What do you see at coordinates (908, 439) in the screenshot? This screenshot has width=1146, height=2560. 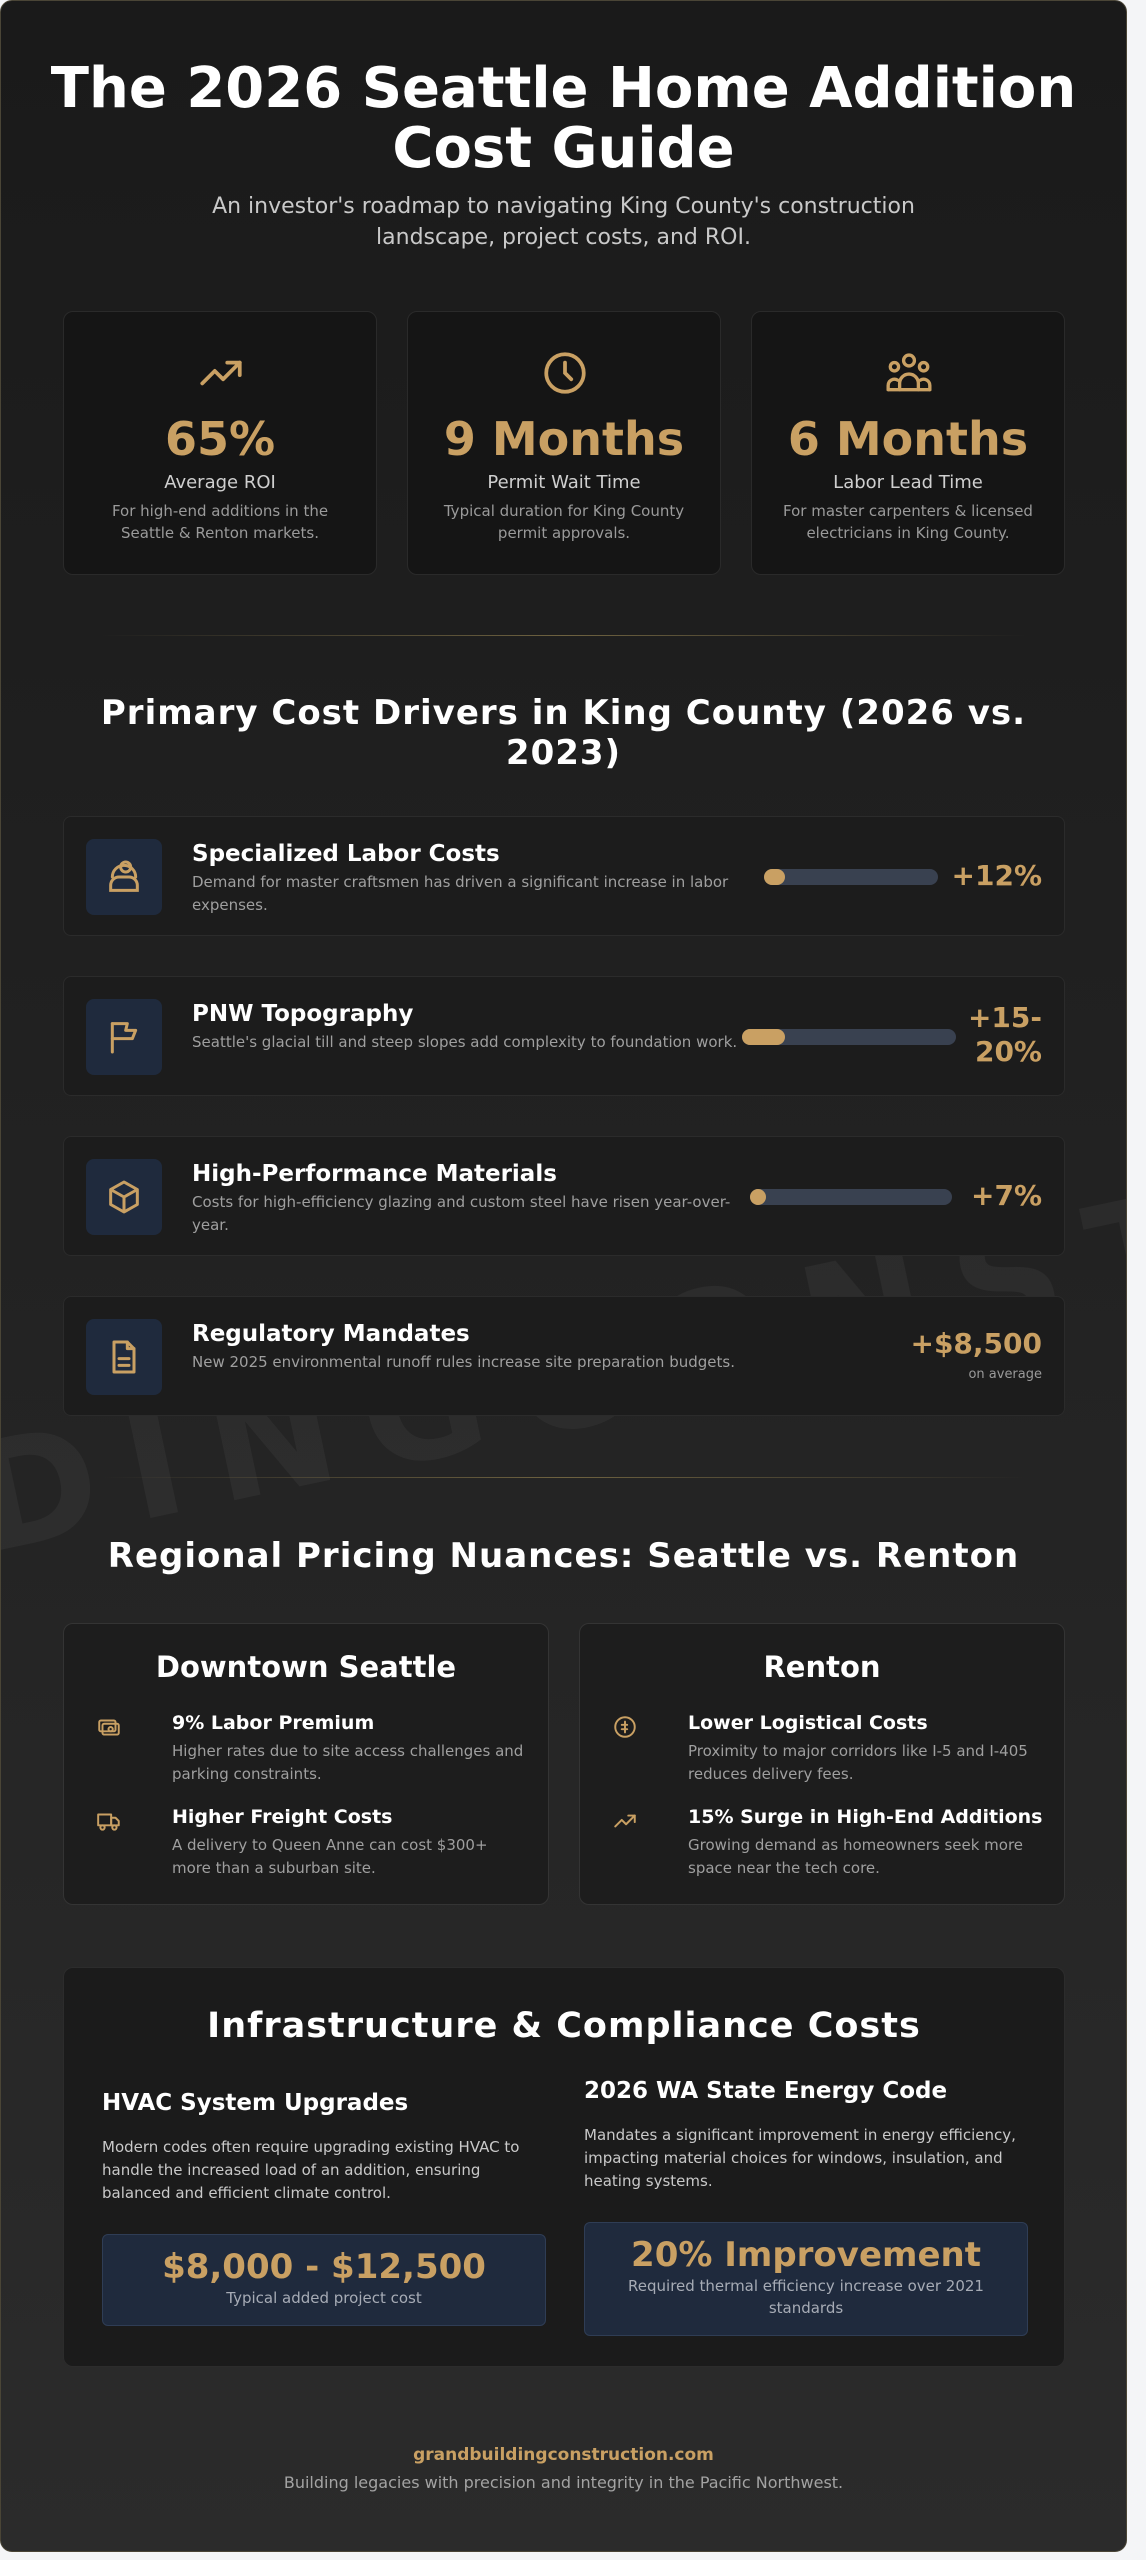 I see `stat-value: 6 Months` at bounding box center [908, 439].